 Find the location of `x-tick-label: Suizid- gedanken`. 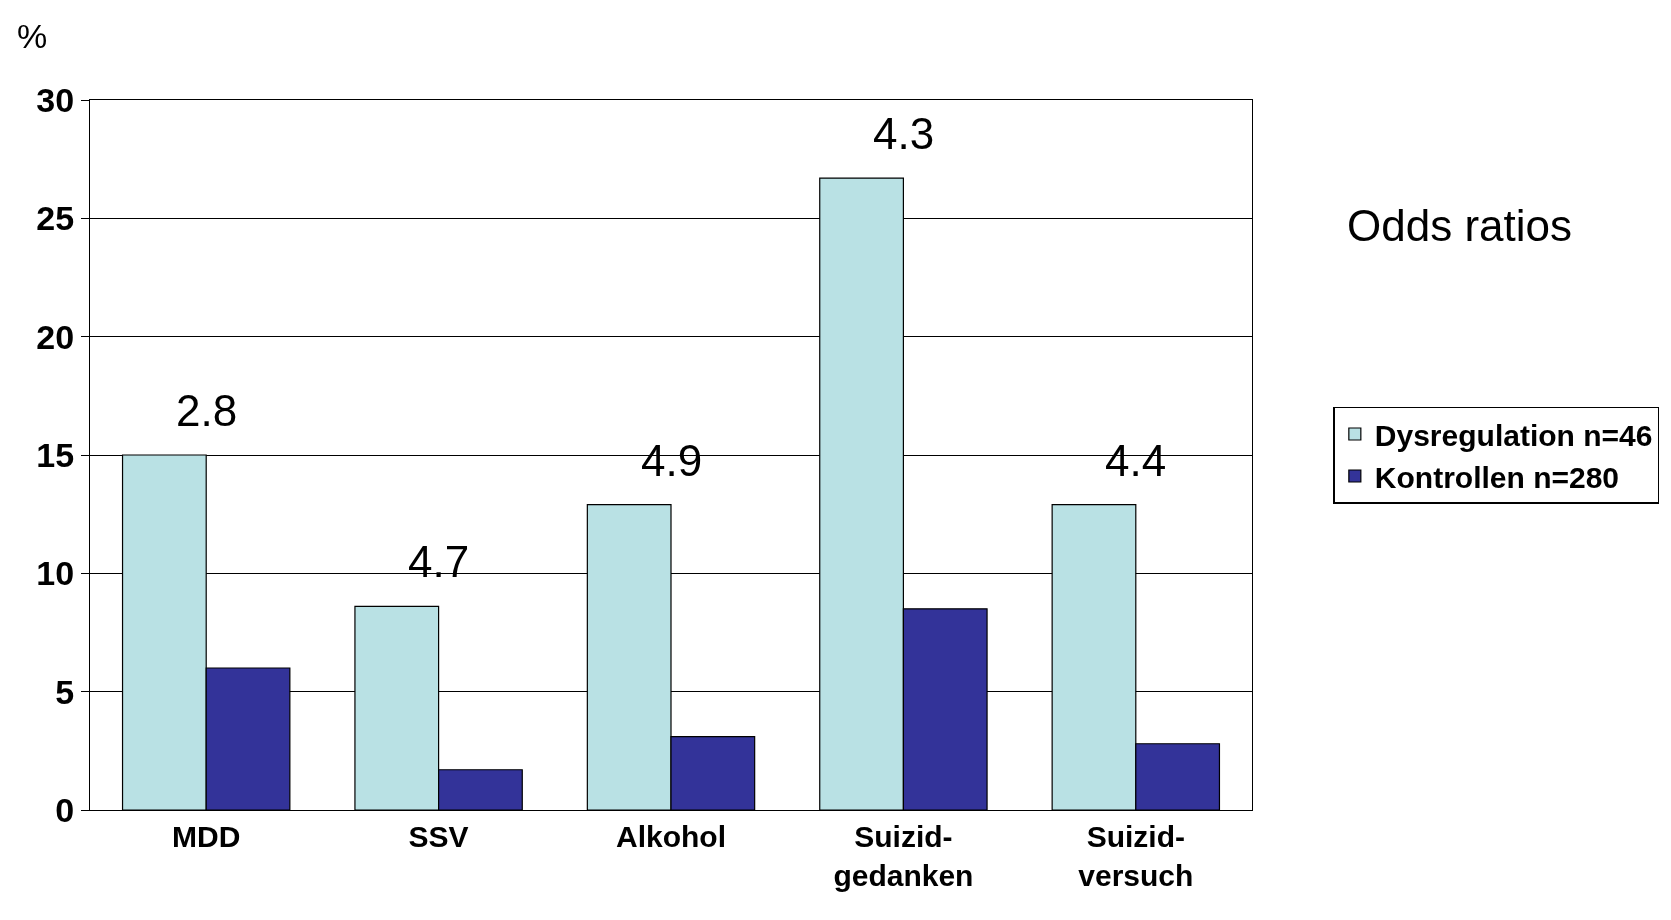

x-tick-label: Suizid- gedanken is located at coordinates (903, 856).